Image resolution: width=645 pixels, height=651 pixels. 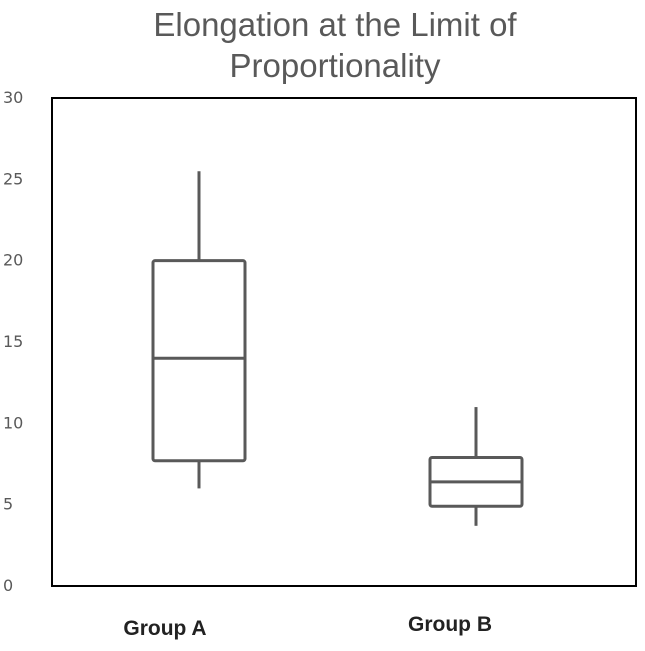 I want to click on y-tick-label-10: 10, so click(x=13, y=422).